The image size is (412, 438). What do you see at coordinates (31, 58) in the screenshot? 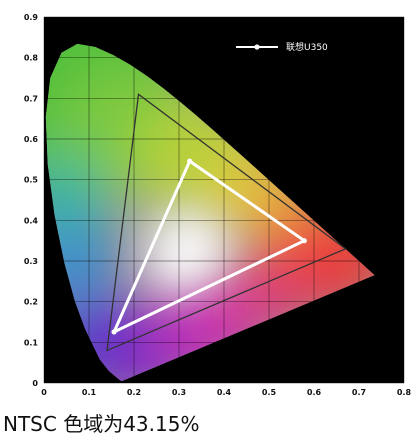
I see `y-tick-label: 0.8` at bounding box center [31, 58].